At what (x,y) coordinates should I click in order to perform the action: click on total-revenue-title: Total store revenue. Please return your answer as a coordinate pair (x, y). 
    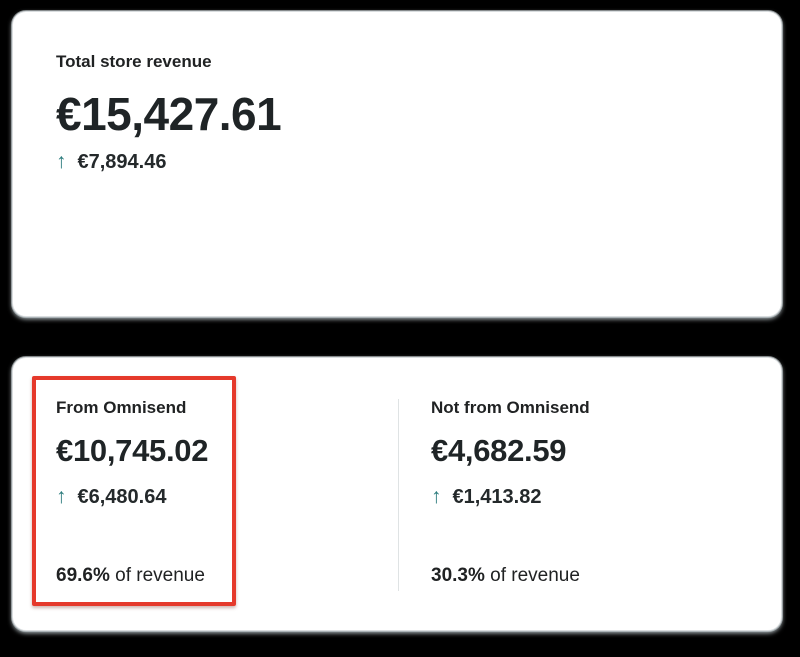
    Looking at the image, I should click on (134, 61).